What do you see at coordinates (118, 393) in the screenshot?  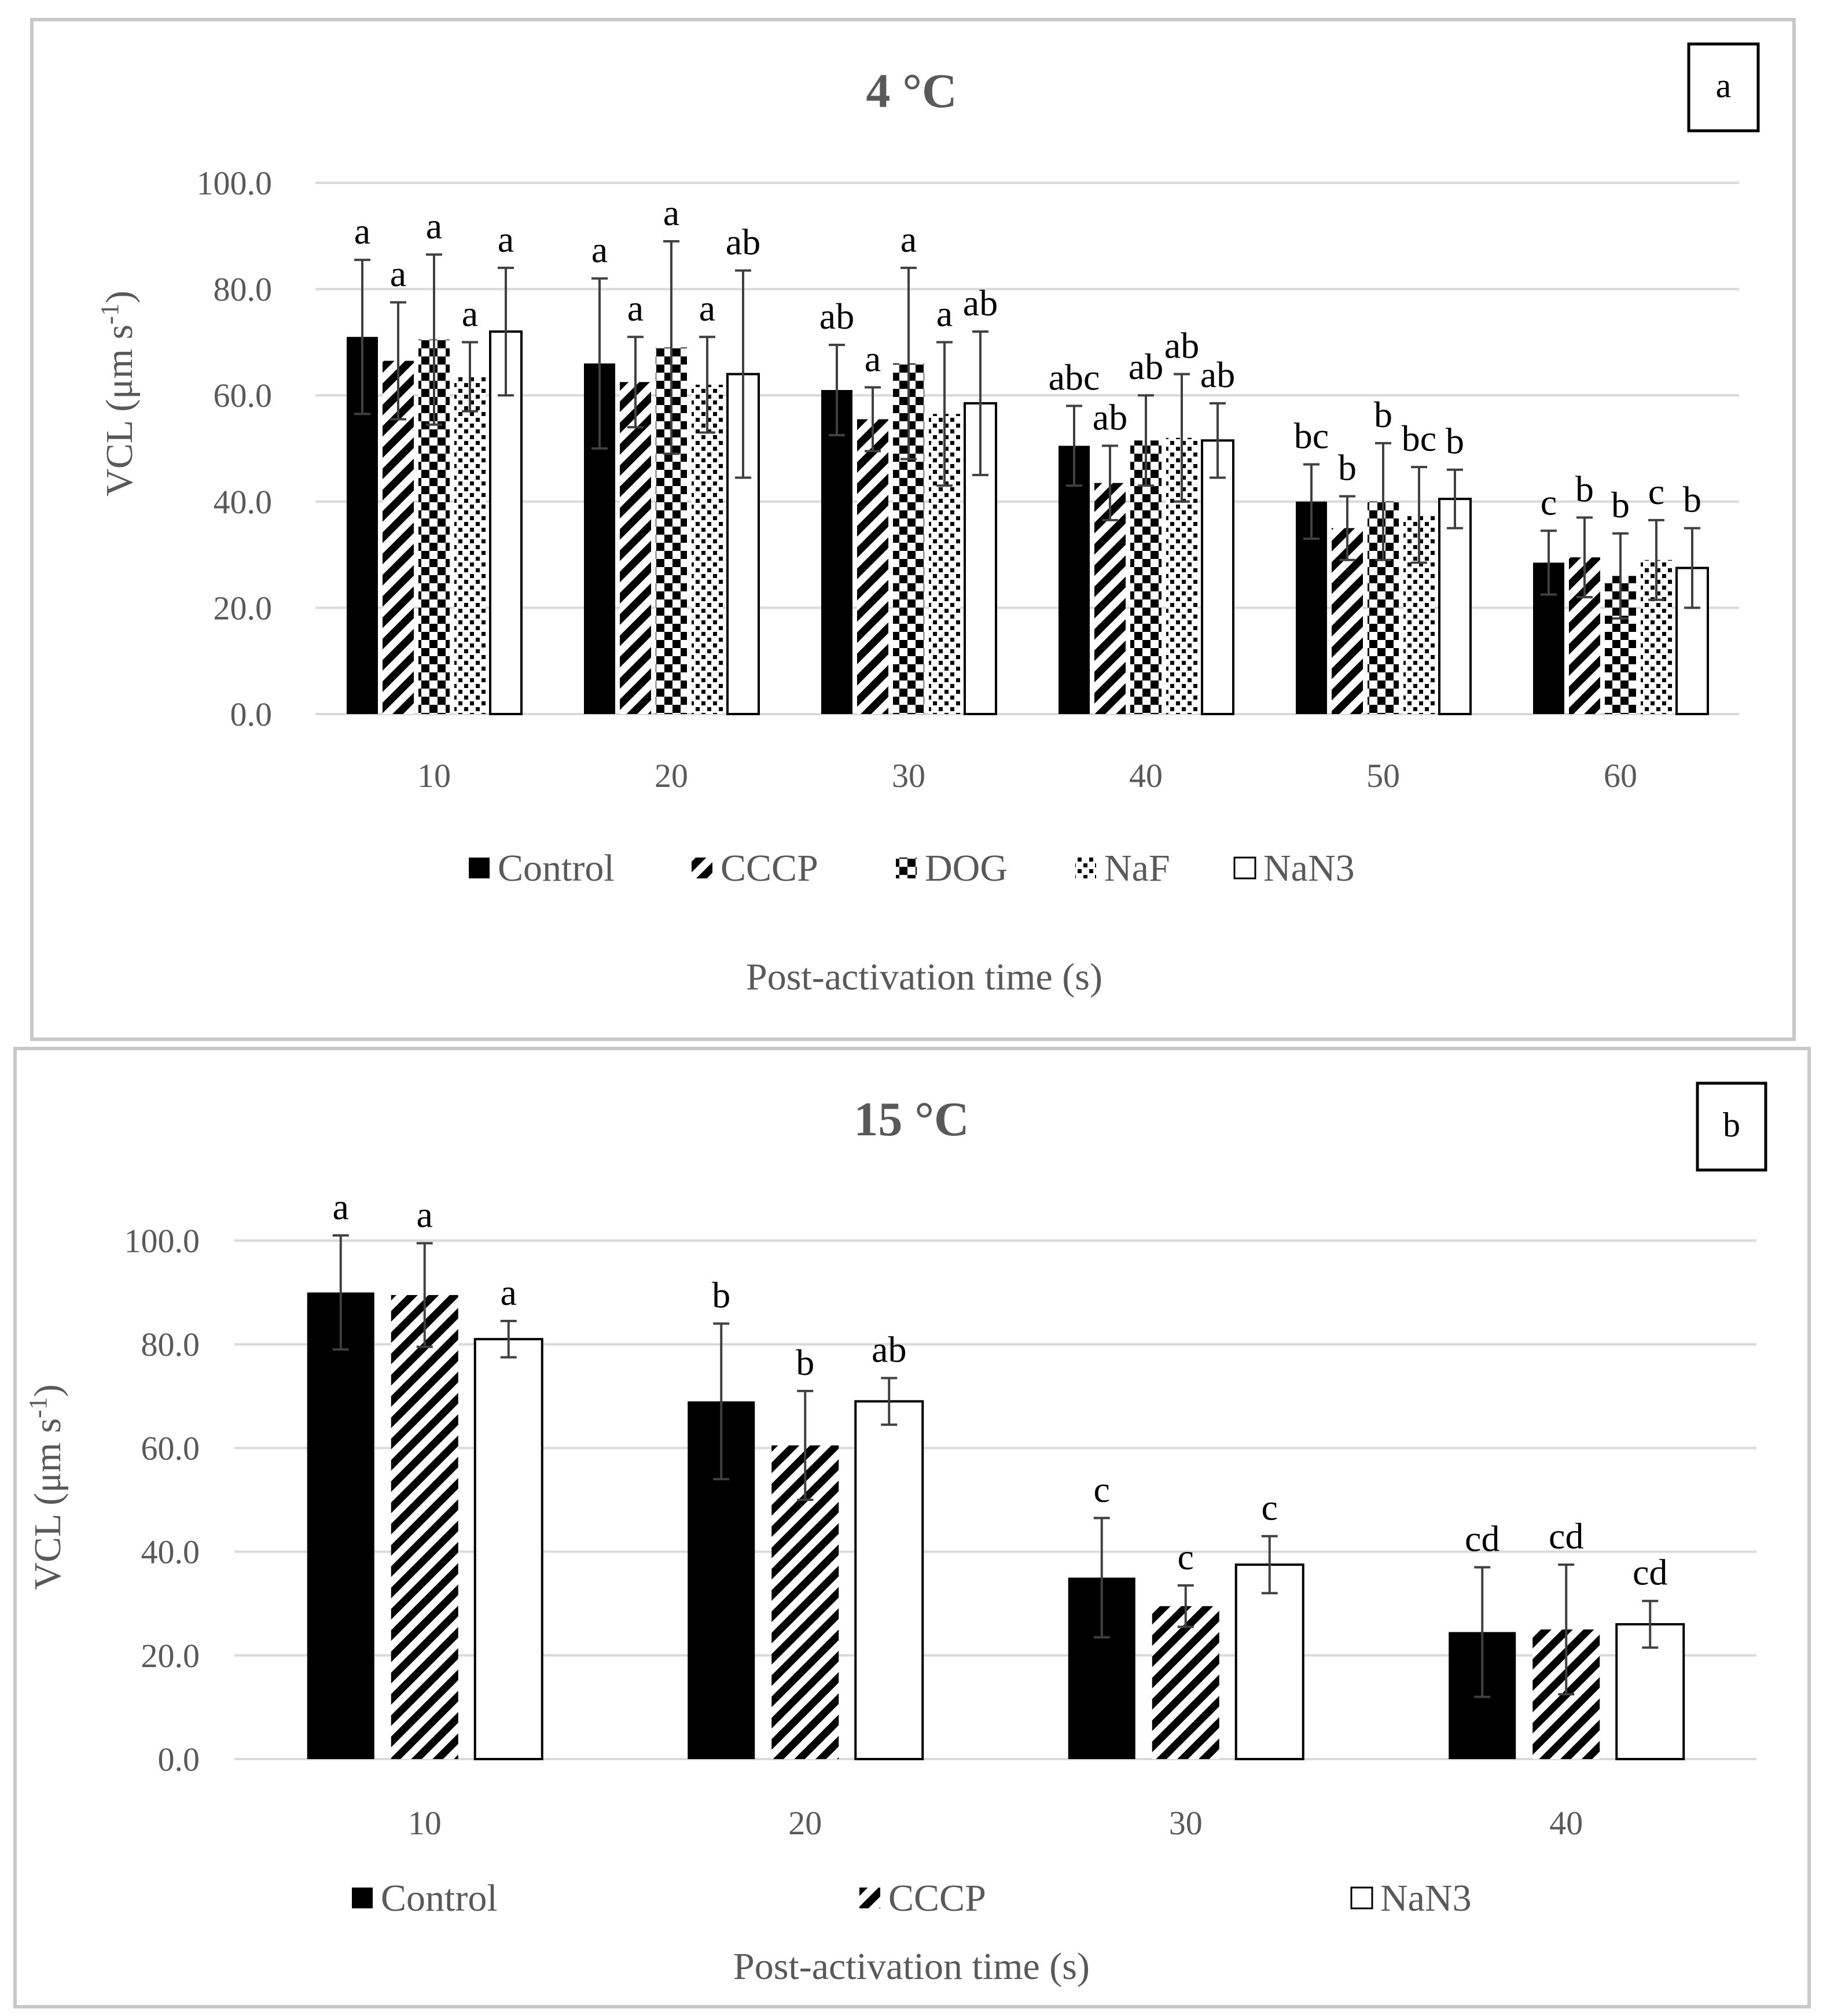 I see `panel-a-y-axis-title: VCL (μm s-1)` at bounding box center [118, 393].